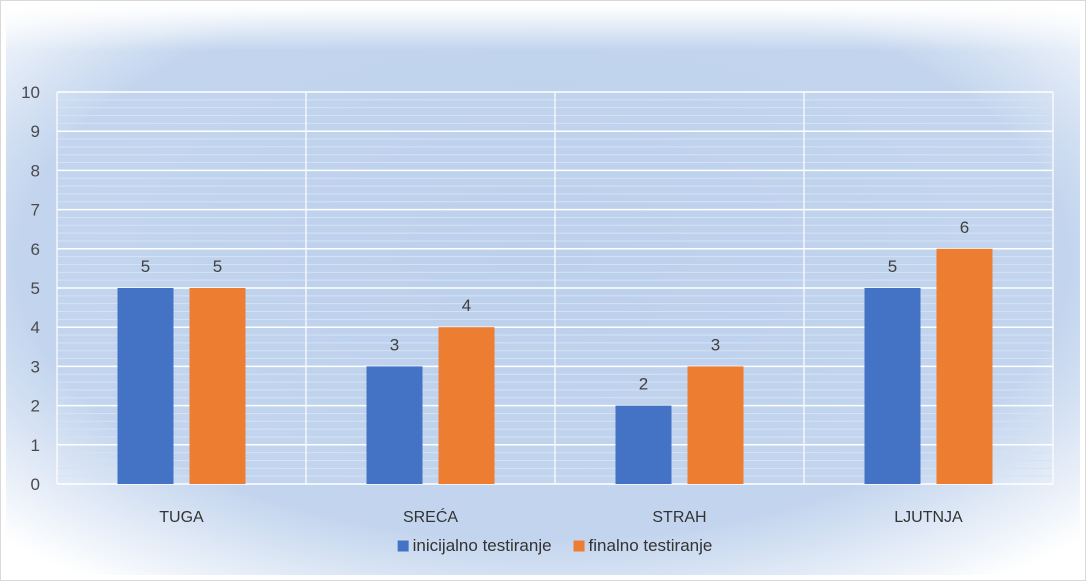  I want to click on x-category-label: SREĆA, so click(430, 516).